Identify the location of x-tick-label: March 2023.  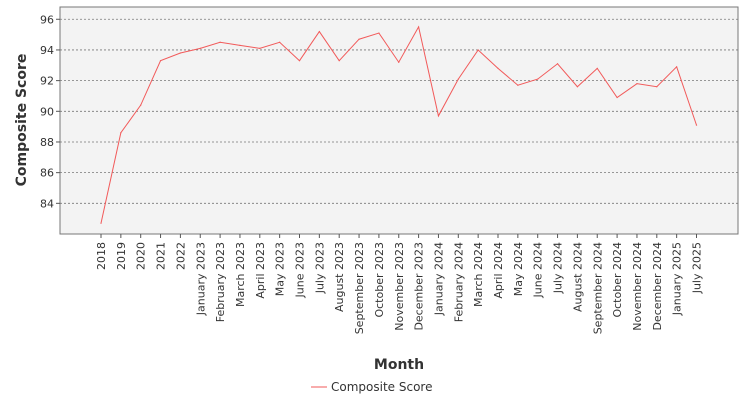
(240, 274).